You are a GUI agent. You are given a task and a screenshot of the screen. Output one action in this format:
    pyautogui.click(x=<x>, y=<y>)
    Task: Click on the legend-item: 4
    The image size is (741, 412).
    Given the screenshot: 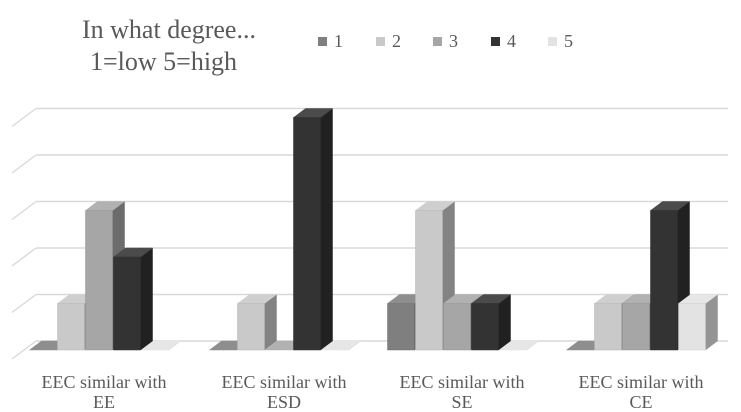 What is the action you would take?
    pyautogui.click(x=503, y=41)
    